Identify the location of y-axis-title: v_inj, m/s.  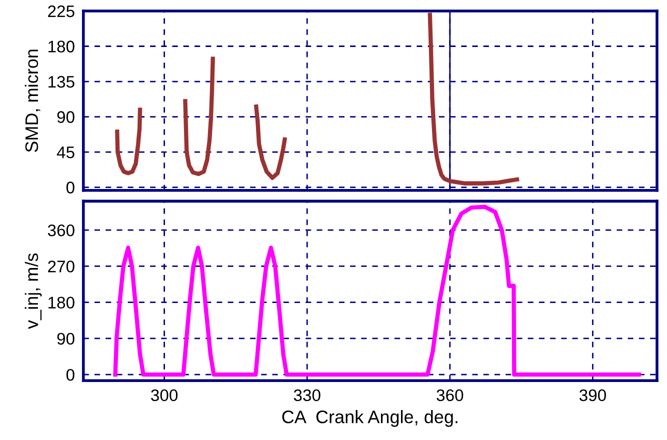
(33, 291).